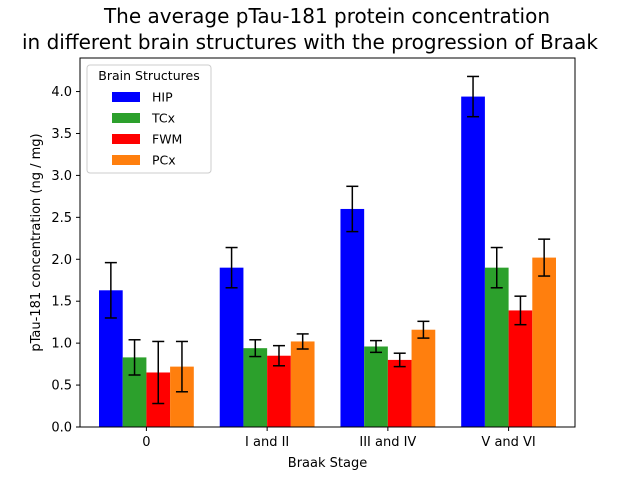 The height and width of the screenshot is (480, 640). Describe the element at coordinates (126, 97) in the screenshot. I see `legend-swatch-HIP` at that location.